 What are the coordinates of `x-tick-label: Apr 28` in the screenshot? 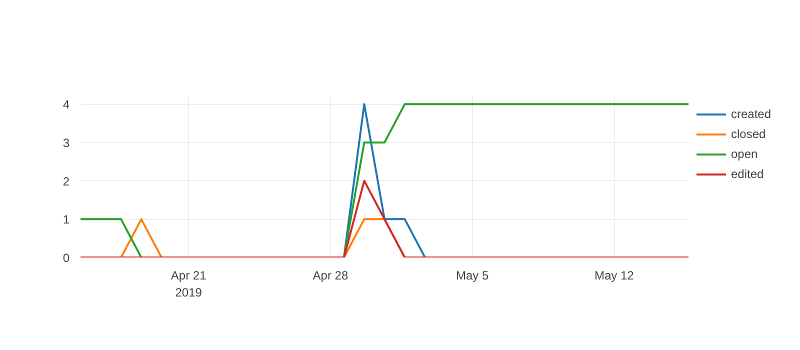 It's located at (330, 275).